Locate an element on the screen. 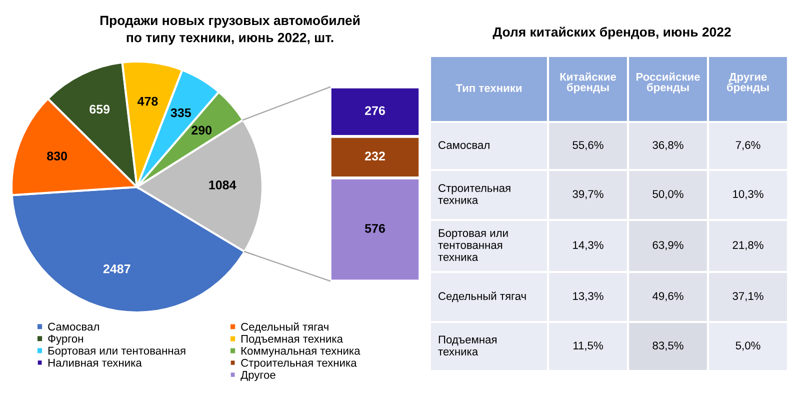 This screenshot has height=397, width=792. data-label: 39,7% is located at coordinates (588, 195).